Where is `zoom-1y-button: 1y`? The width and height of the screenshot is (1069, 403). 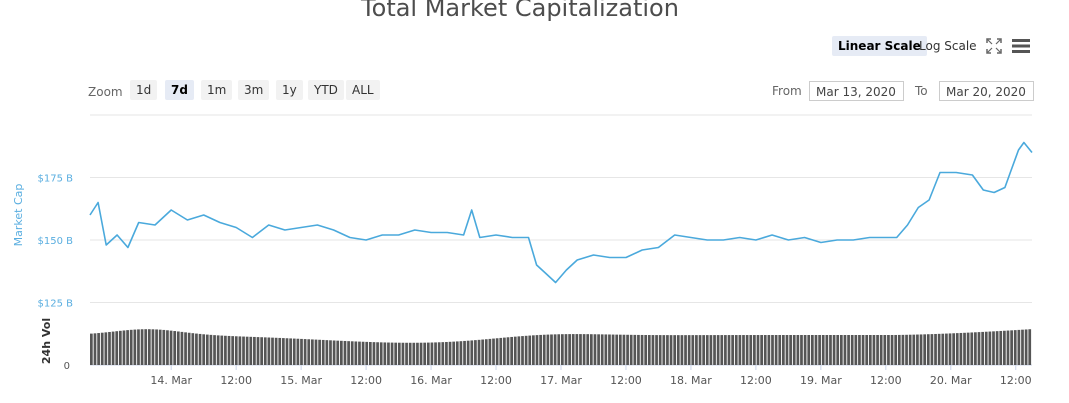 zoom-1y-button: 1y is located at coordinates (289, 90).